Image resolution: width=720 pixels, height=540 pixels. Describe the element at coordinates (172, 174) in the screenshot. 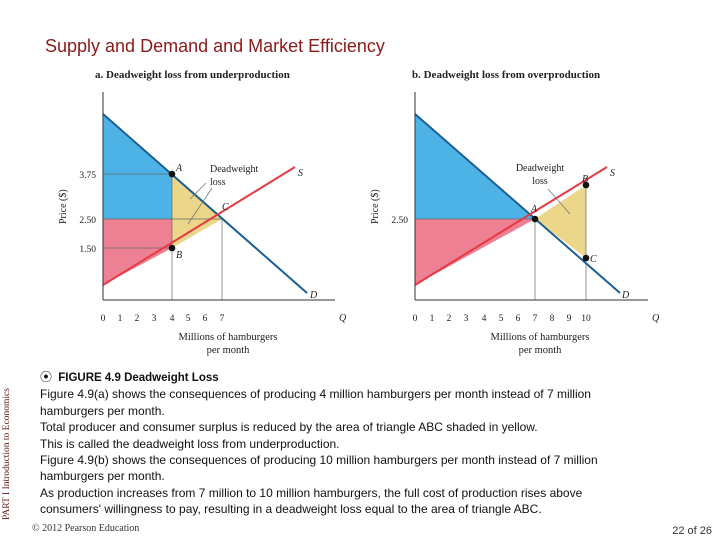

I see `panel-a-point-a` at that location.